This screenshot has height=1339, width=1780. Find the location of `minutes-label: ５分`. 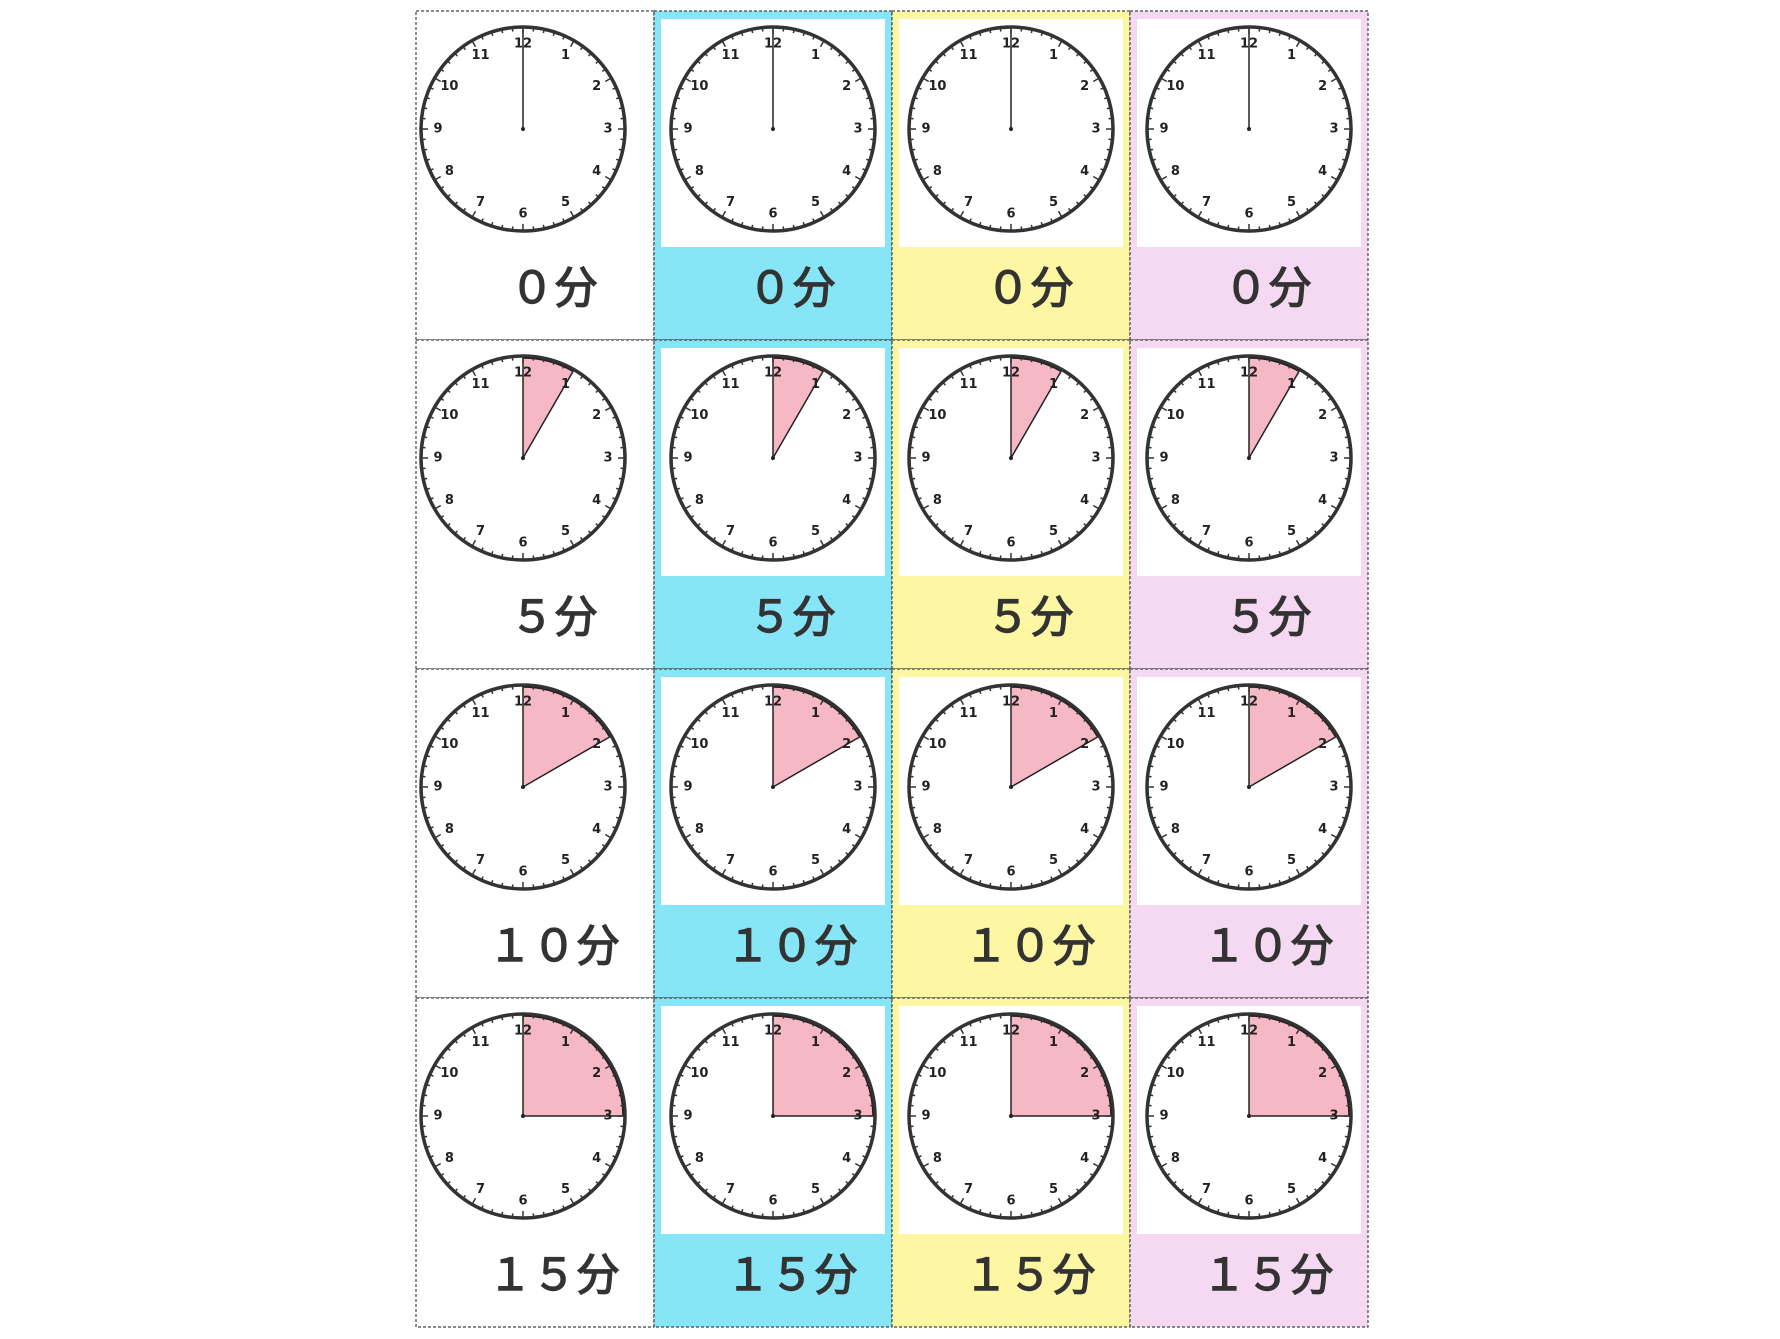

minutes-label: ５分 is located at coordinates (1030, 617).